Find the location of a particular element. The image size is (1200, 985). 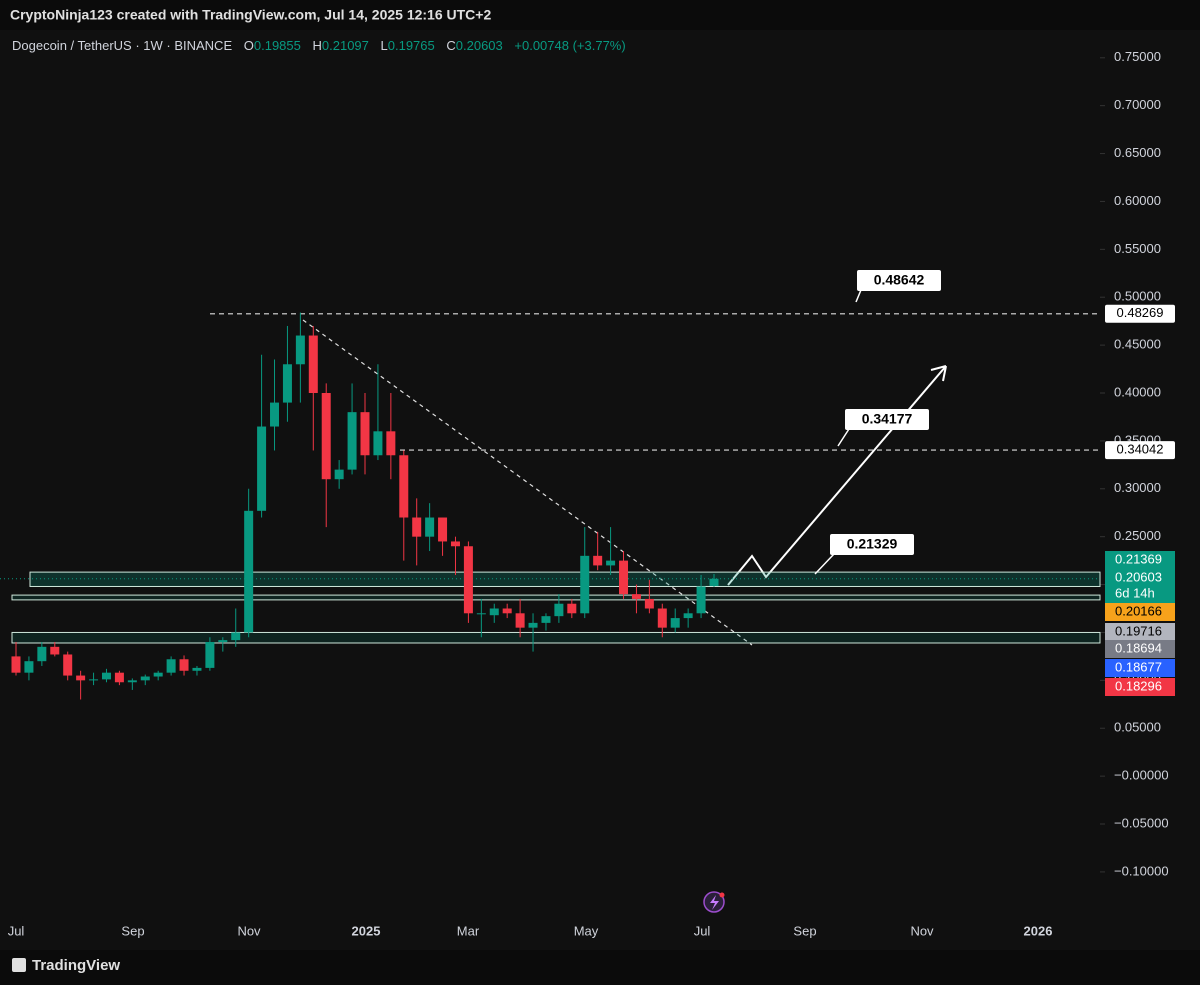

level-label: 0.48269 is located at coordinates (1140, 312).